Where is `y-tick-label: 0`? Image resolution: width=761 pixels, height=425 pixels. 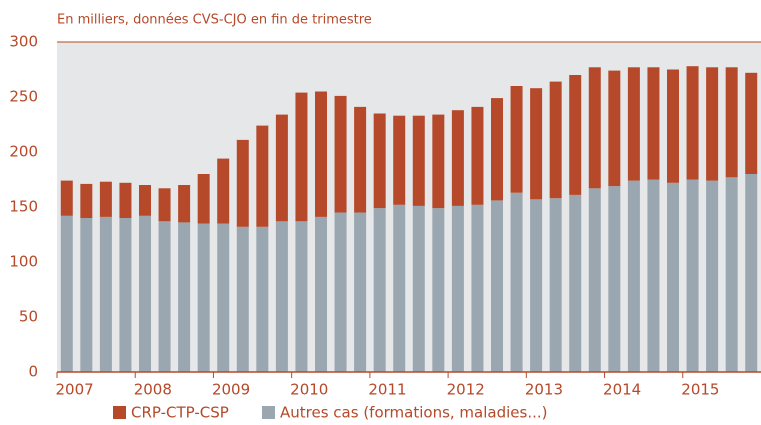 y-tick-label: 0 is located at coordinates (33, 372).